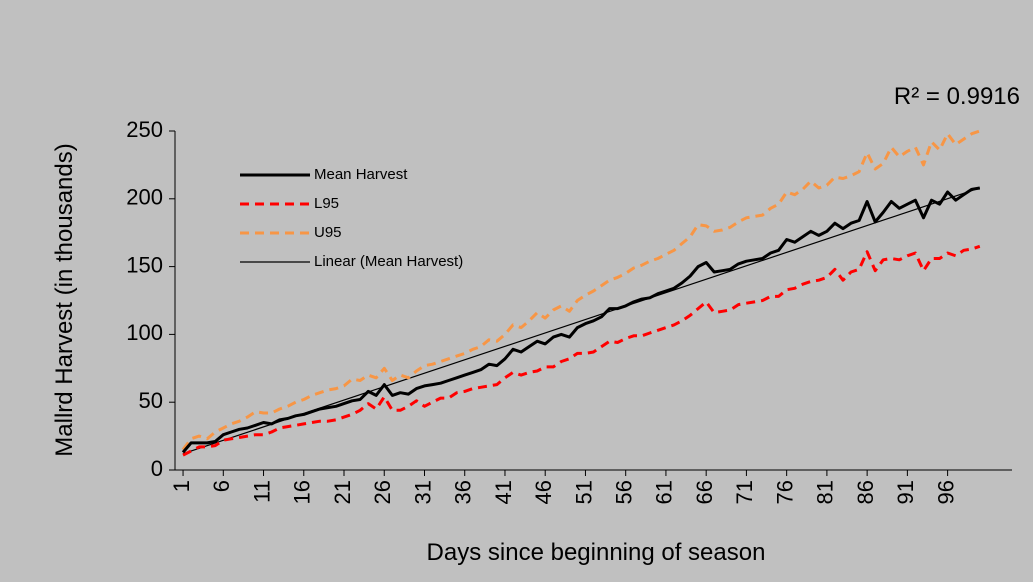  What do you see at coordinates (361, 174) in the screenshot?
I see `legend-label: Mean Harvest` at bounding box center [361, 174].